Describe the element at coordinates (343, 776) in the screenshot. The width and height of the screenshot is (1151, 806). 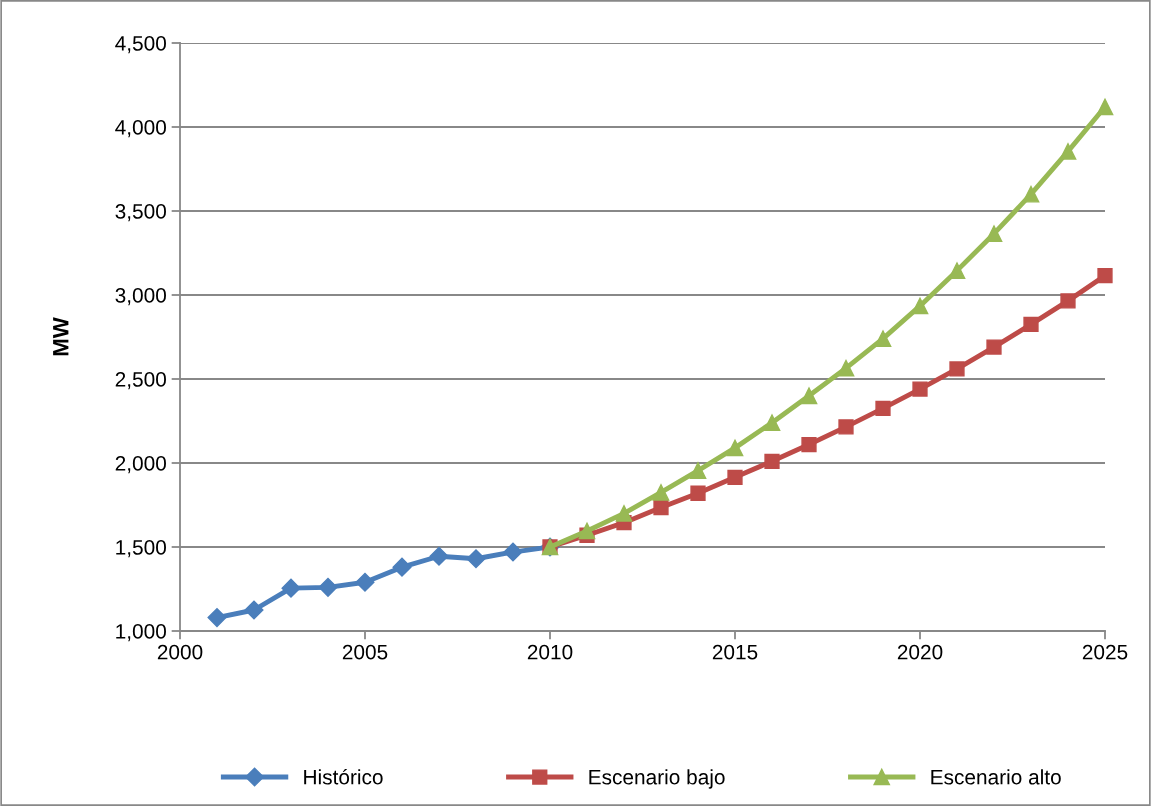
I see `legend-label: Histórico` at that location.